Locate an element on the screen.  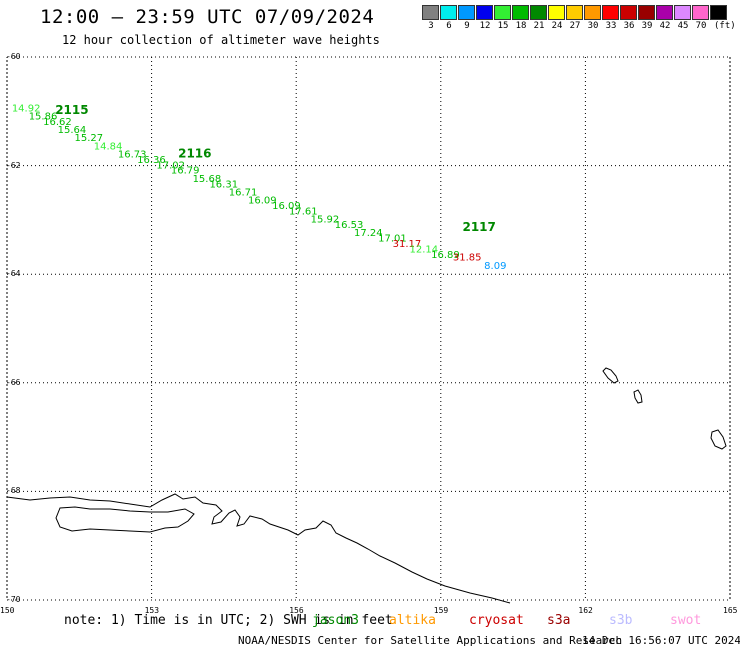
wave-height-value: 31.17 is located at coordinates (407, 244).